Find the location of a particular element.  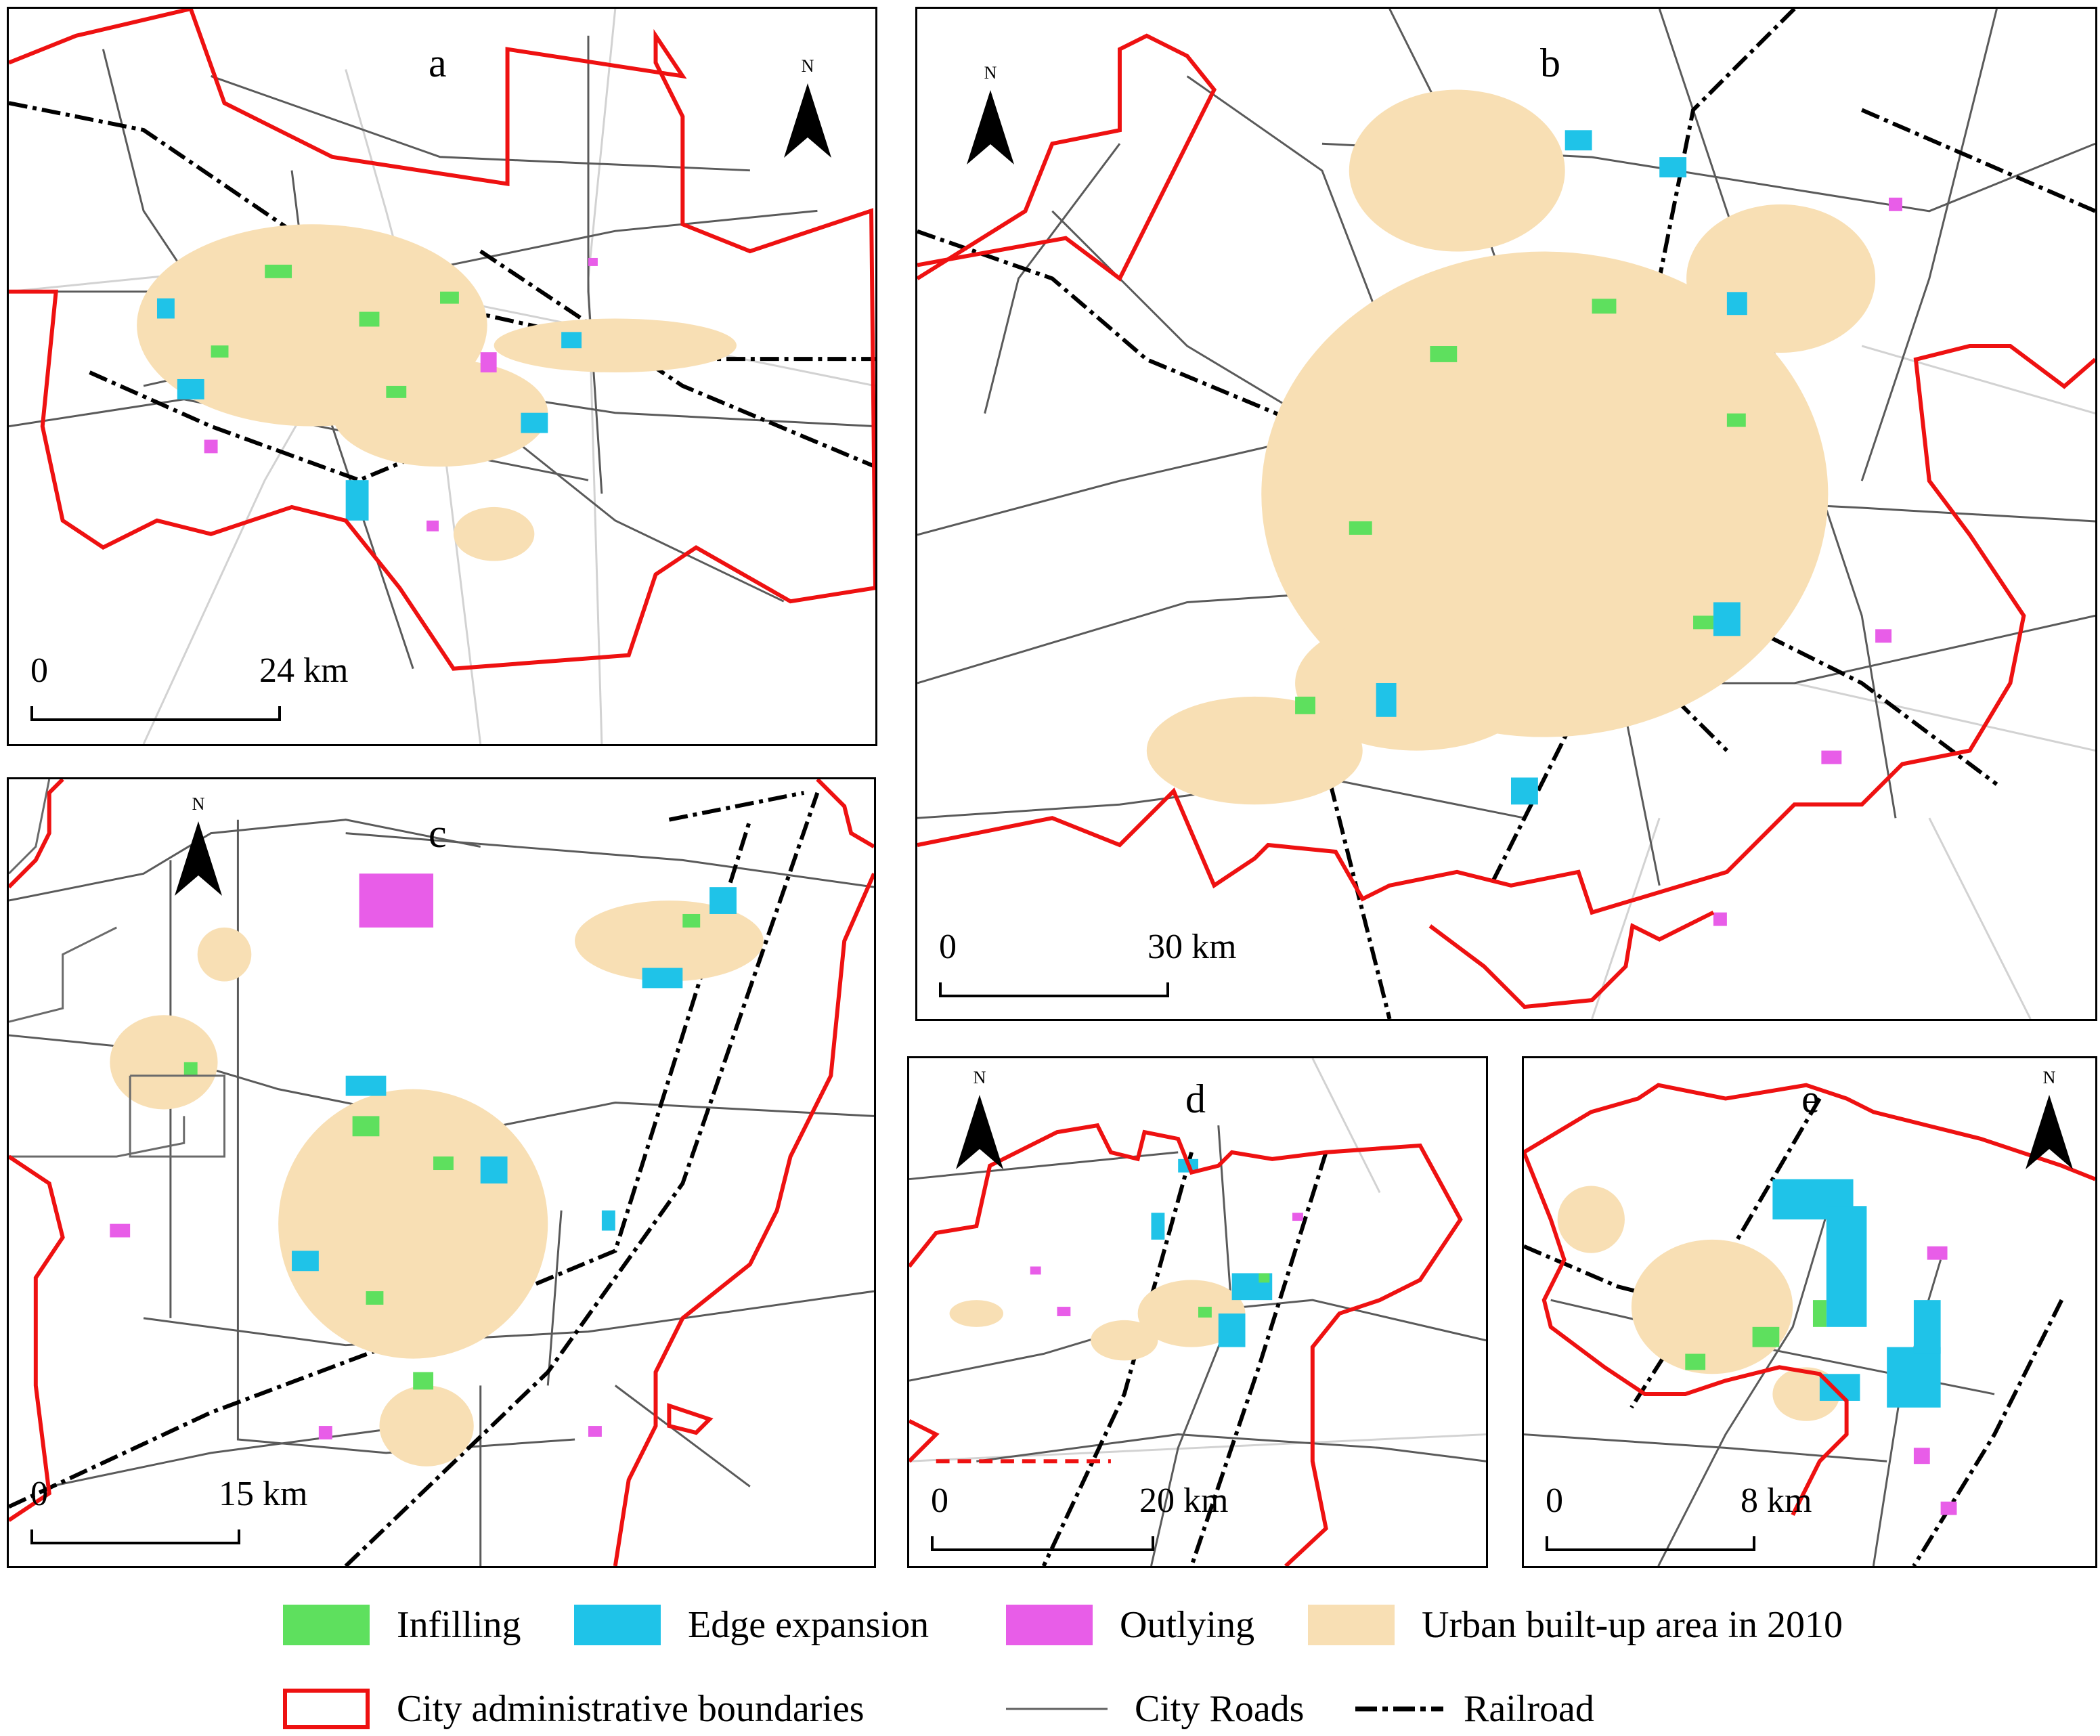

north-arrow-d: N is located at coordinates (980, 1122).